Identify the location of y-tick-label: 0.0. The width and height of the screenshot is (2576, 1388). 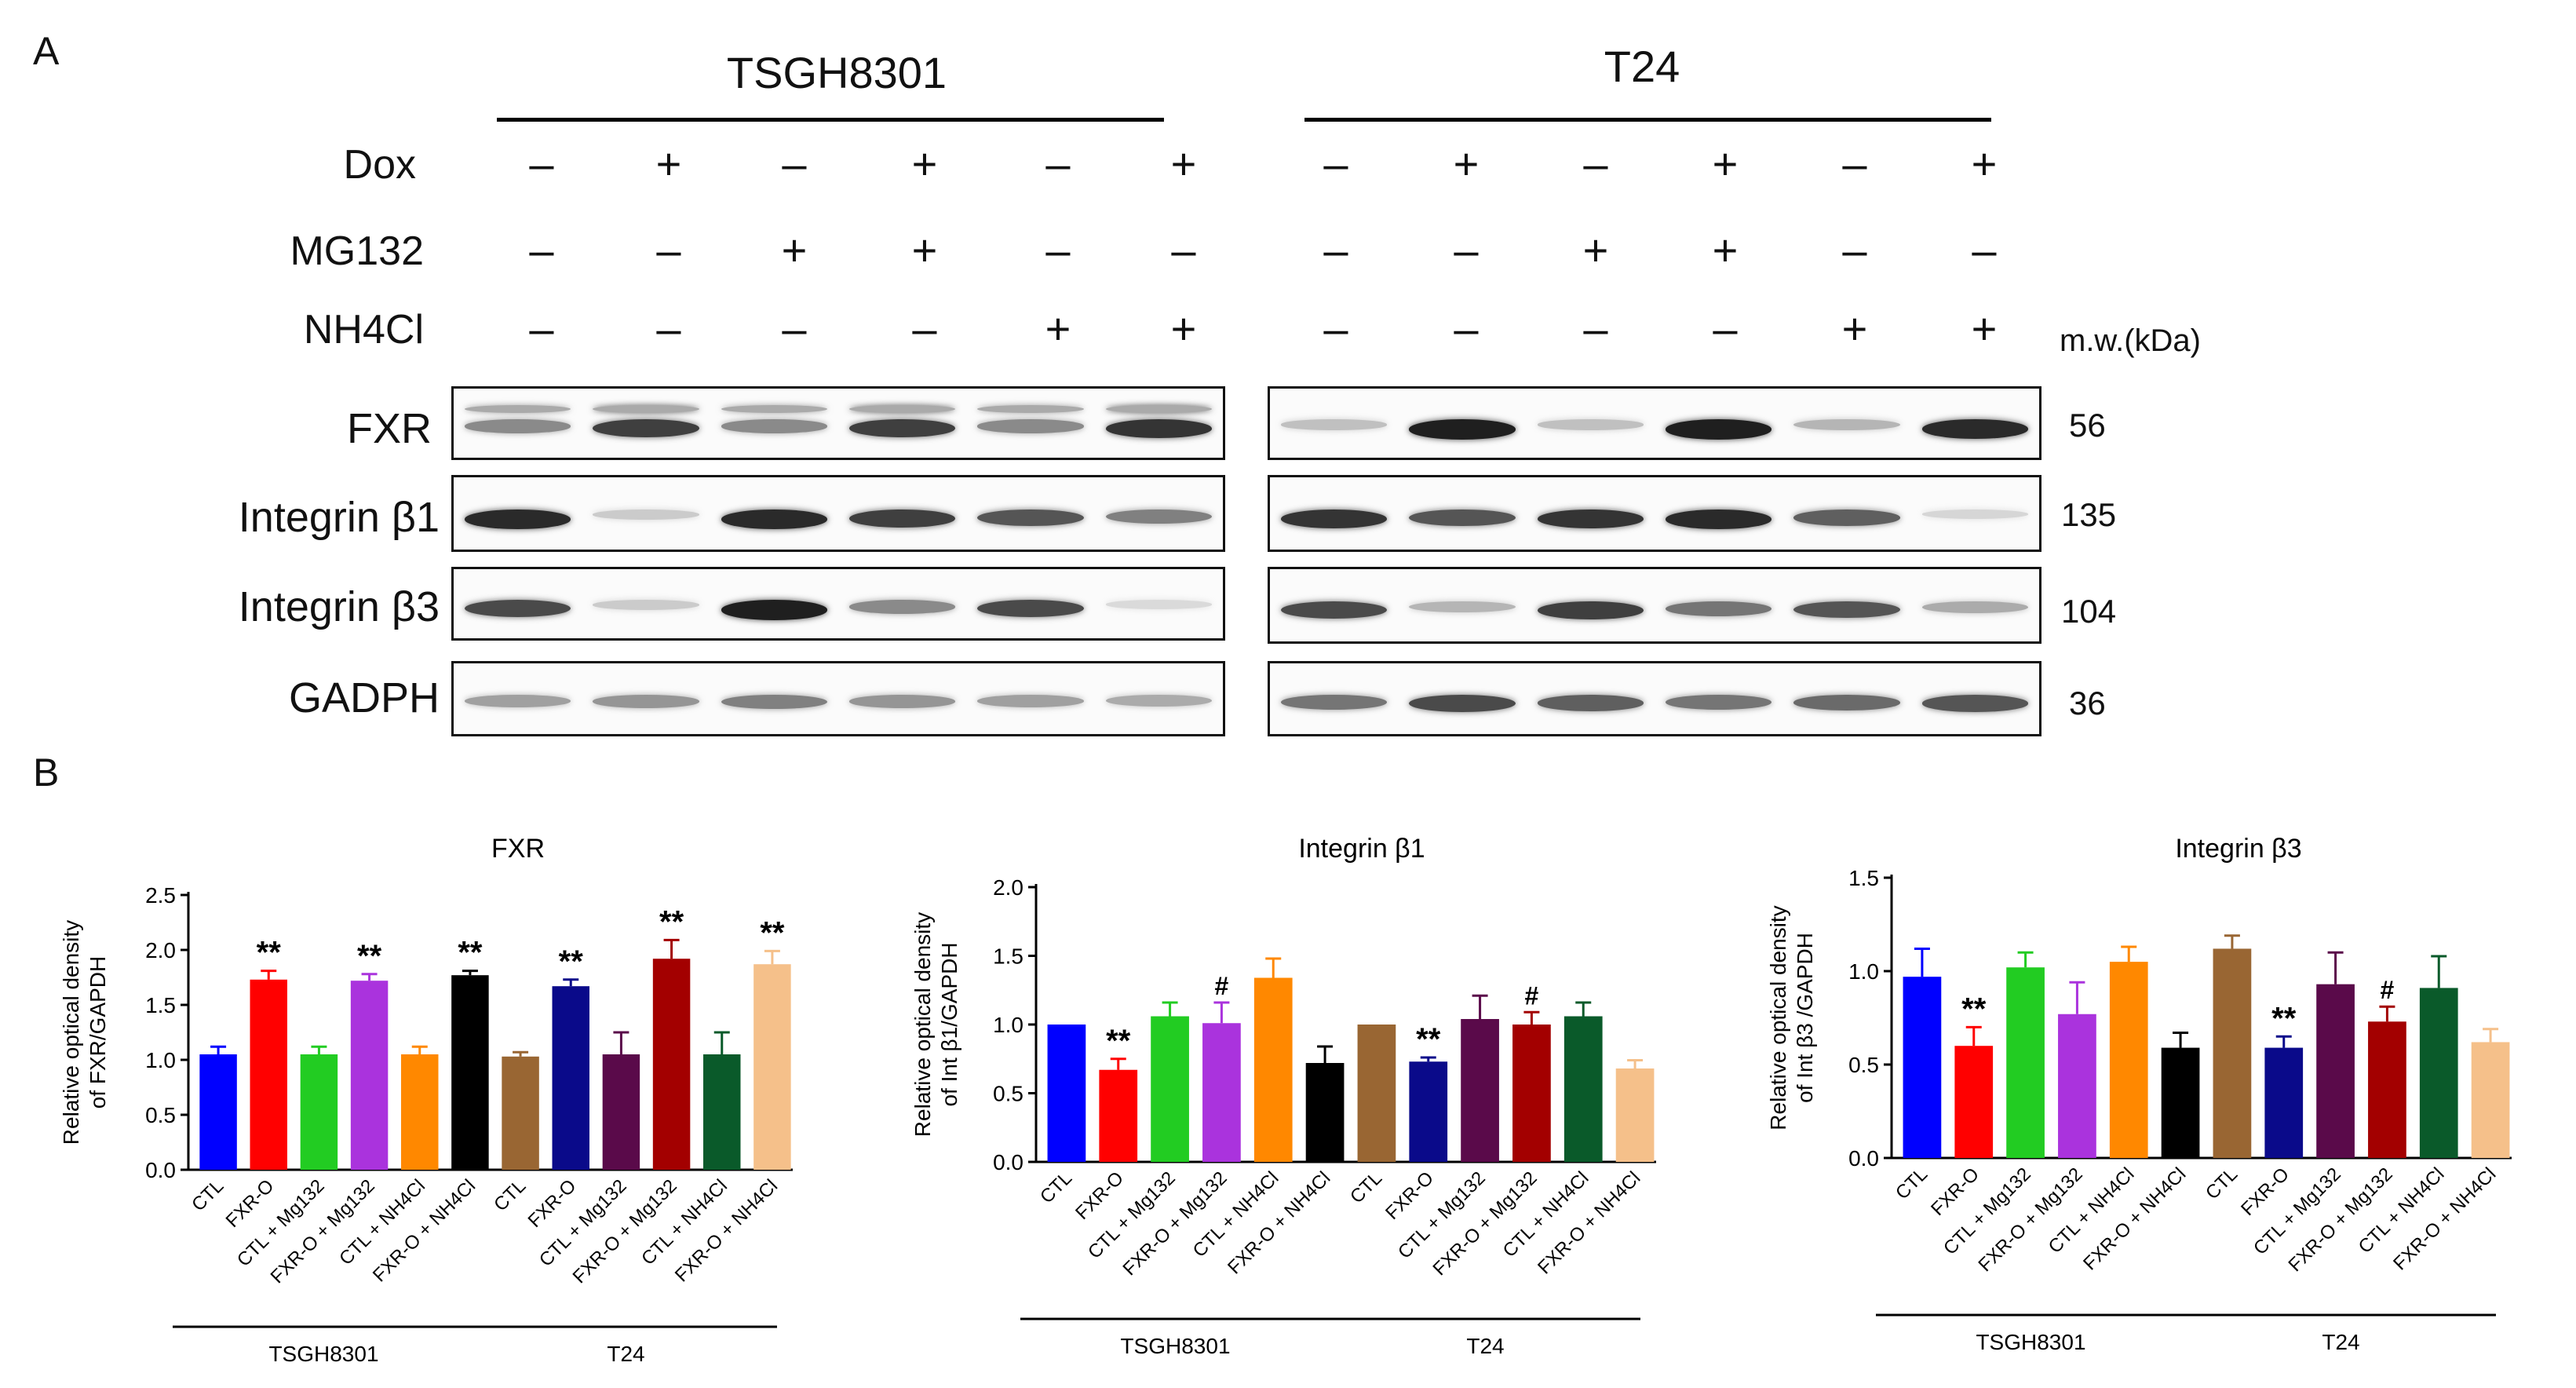
(1863, 1158).